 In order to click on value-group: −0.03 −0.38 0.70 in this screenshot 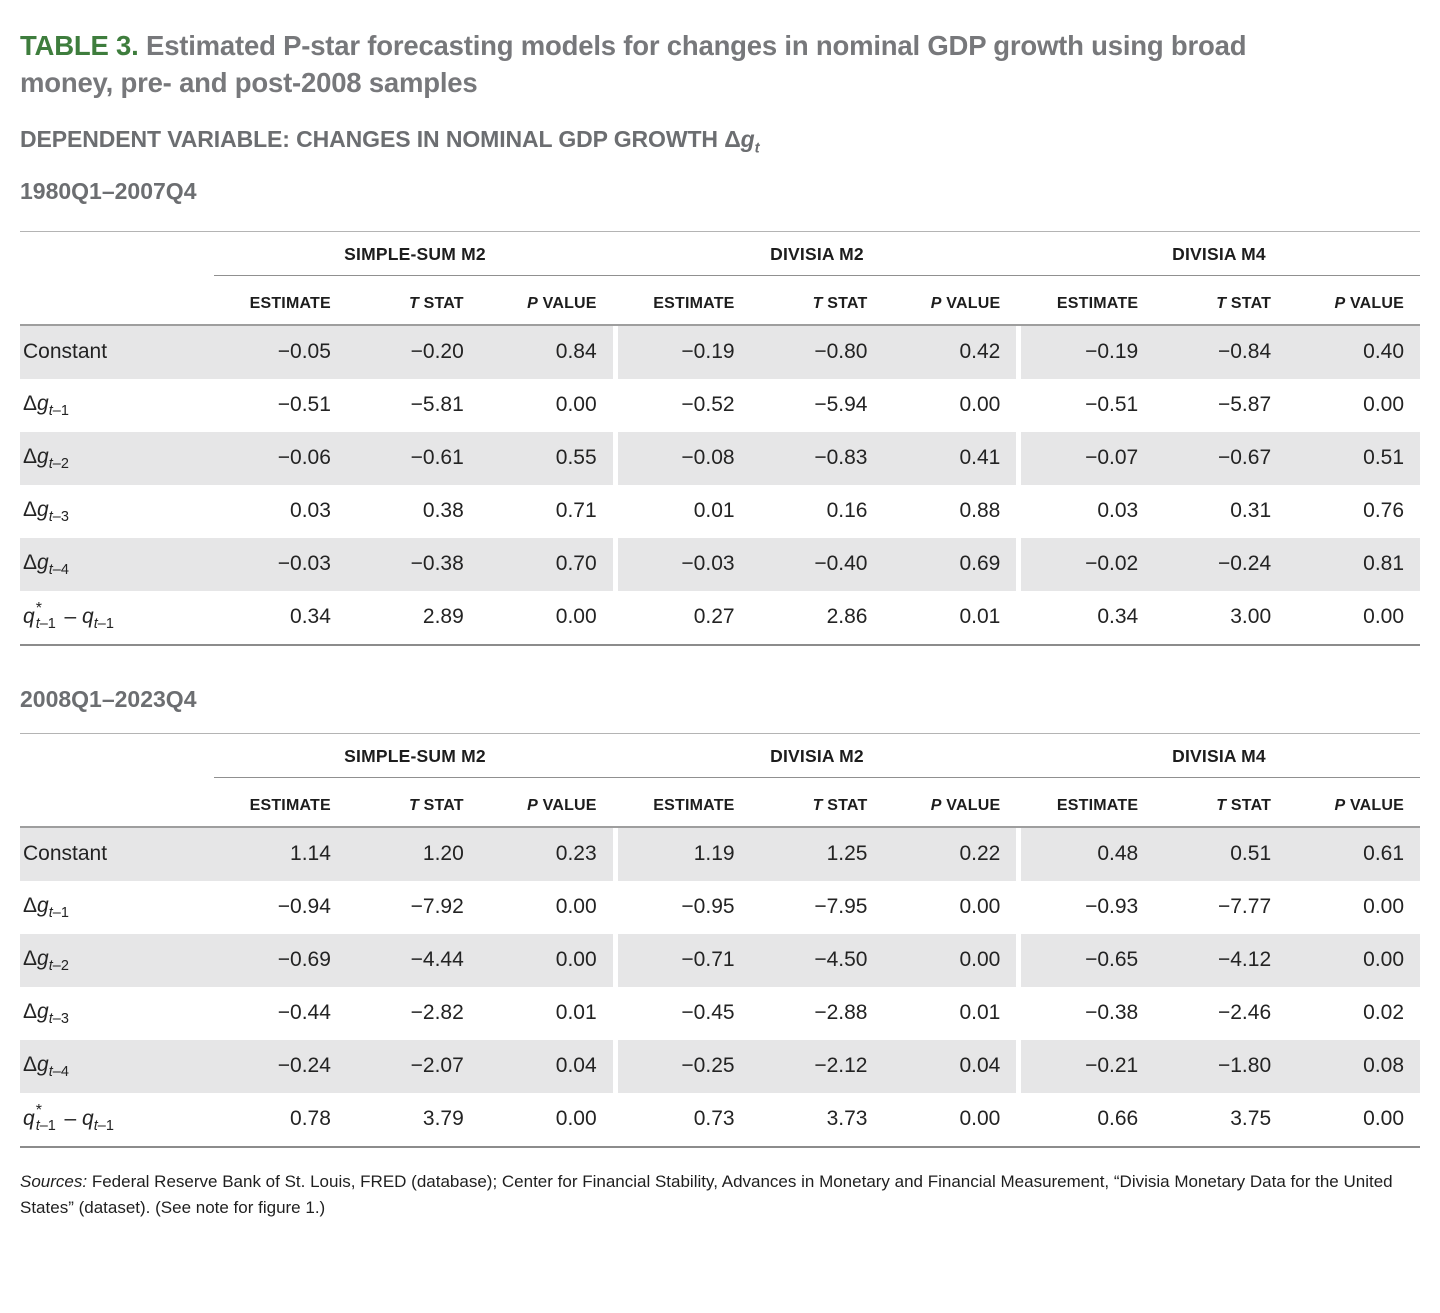, I will do `click(413, 564)`.